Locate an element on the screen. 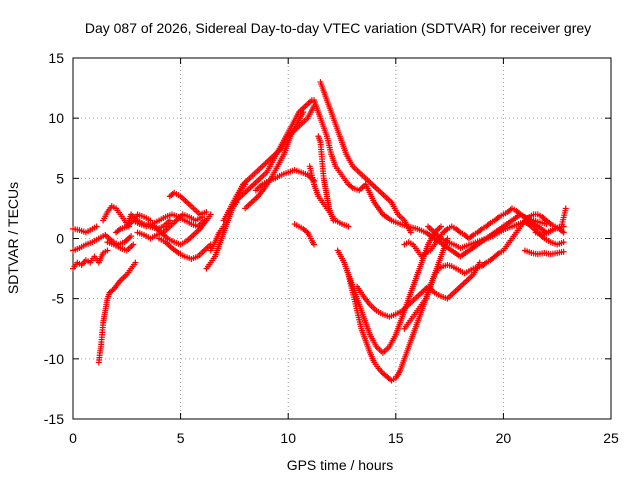 Image resolution: width=640 pixels, height=480 pixels. x-tick-label: 0 is located at coordinates (73, 438).